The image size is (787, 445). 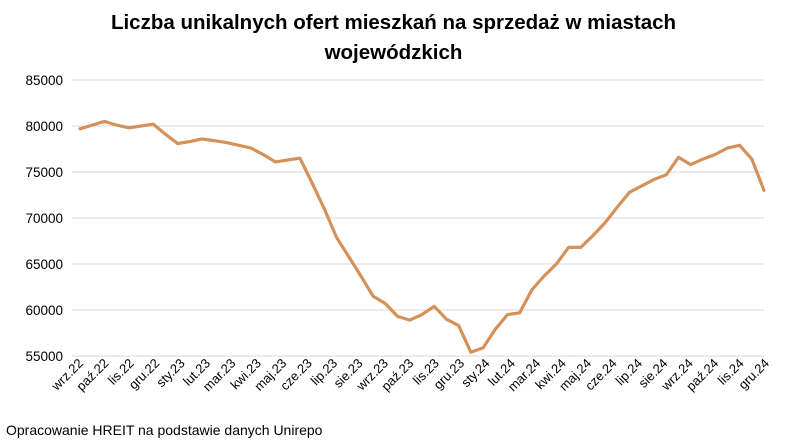 What do you see at coordinates (475, 373) in the screenshot?
I see `x-tick-label: sty.24` at bounding box center [475, 373].